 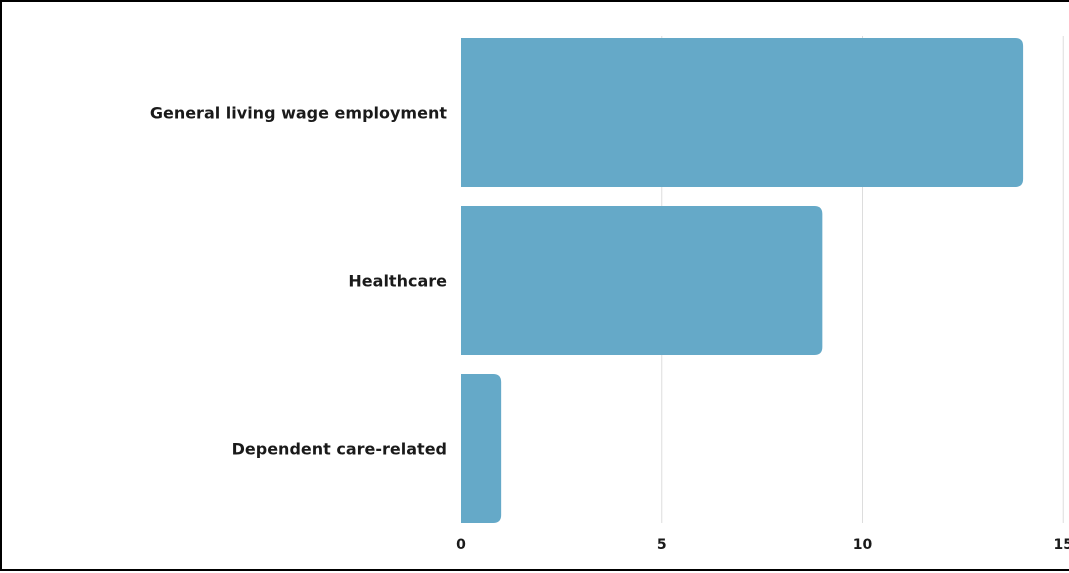 What do you see at coordinates (742, 112) in the screenshot?
I see `bar-general-living-wage-employment` at bounding box center [742, 112].